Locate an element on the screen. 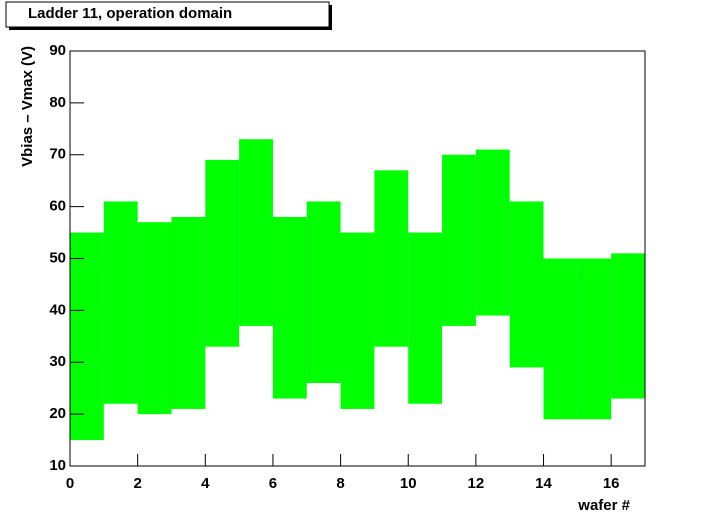  x-tick-label: 2 is located at coordinates (137, 483).